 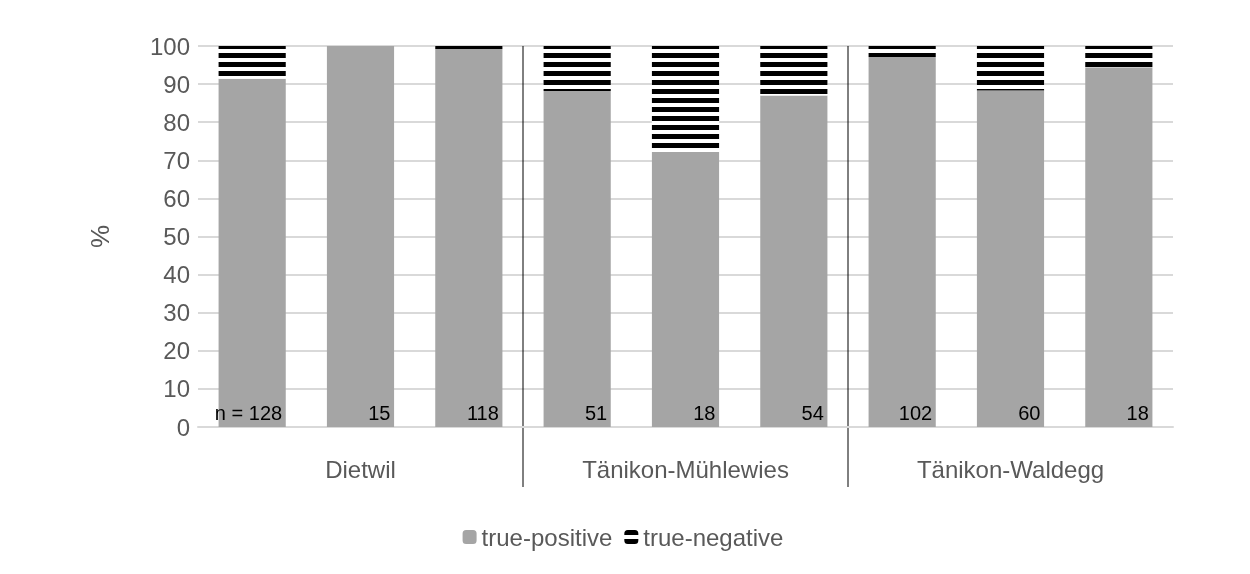 What do you see at coordinates (169, 46) in the screenshot?
I see `y-tick-label: 100` at bounding box center [169, 46].